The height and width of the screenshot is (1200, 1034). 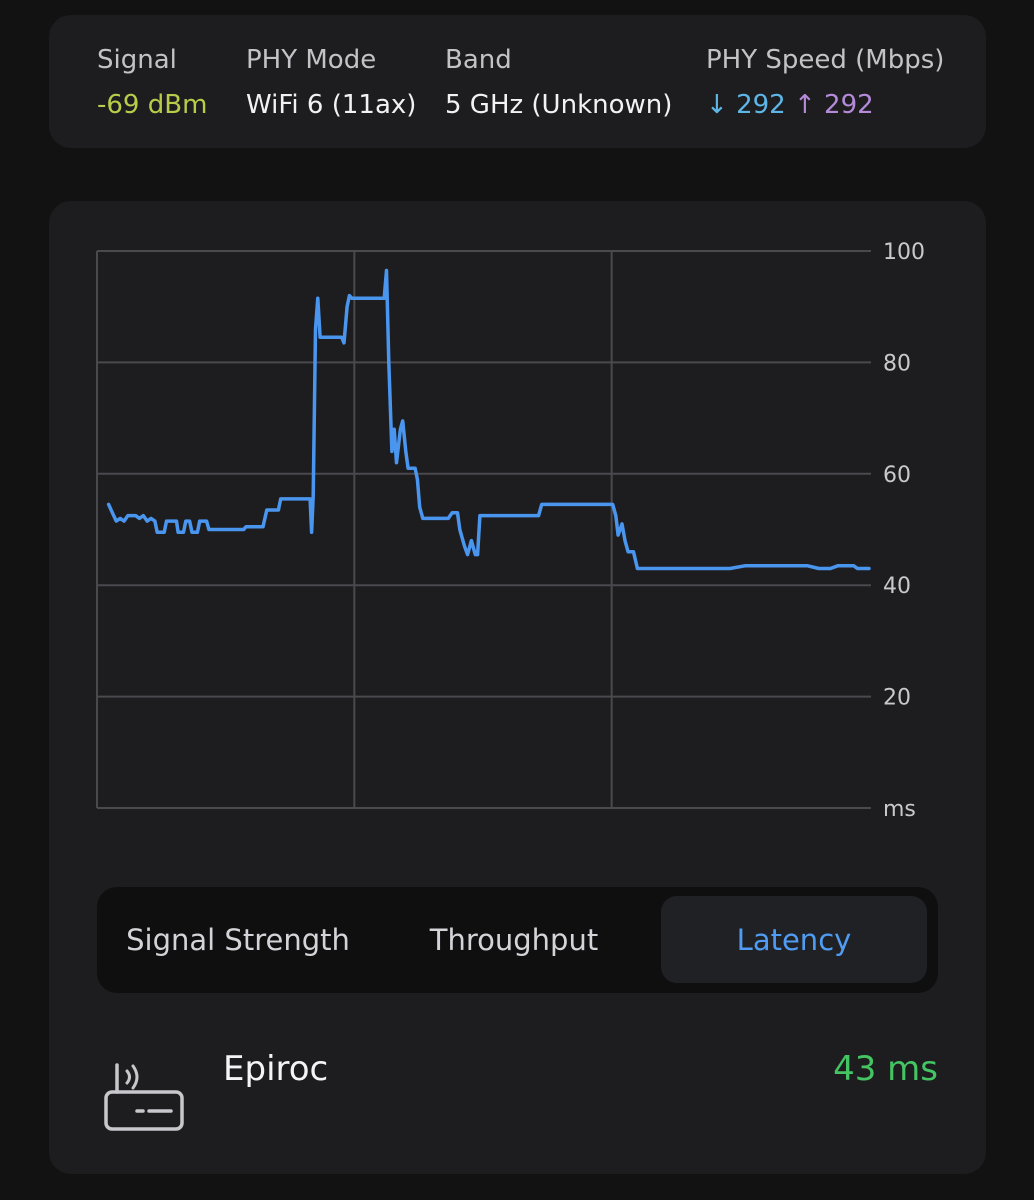 I want to click on download-speed-value: 292, so click(x=761, y=105).